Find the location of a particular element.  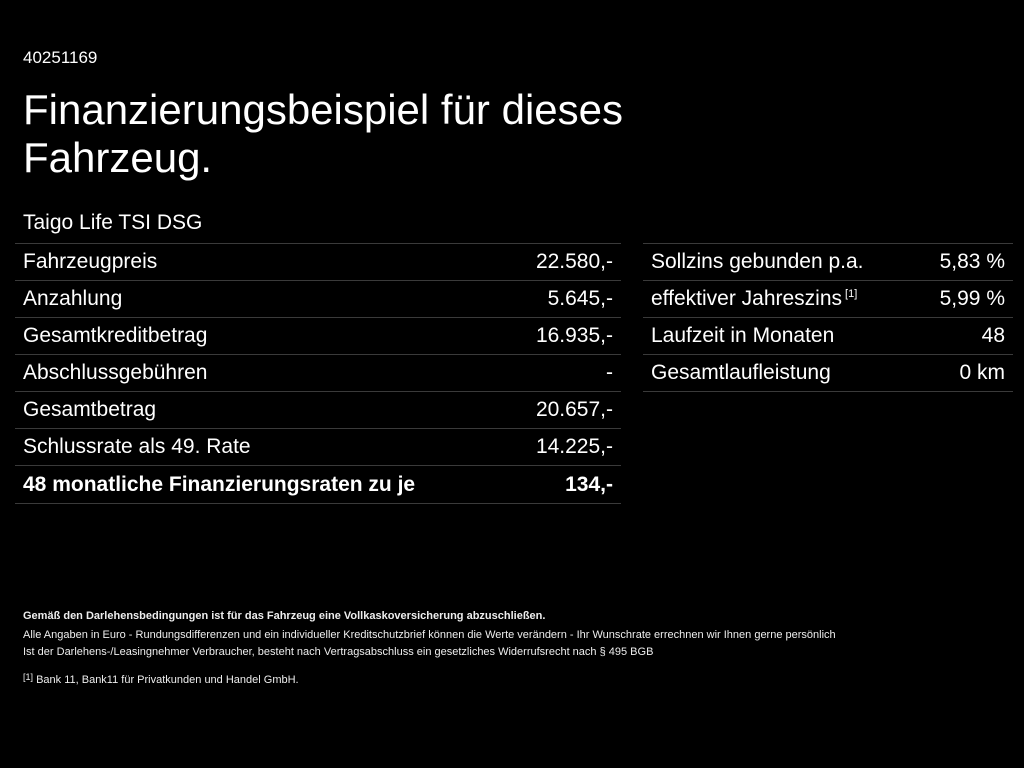

row-label: Sollzins gebunden p.a. is located at coordinates (757, 261).